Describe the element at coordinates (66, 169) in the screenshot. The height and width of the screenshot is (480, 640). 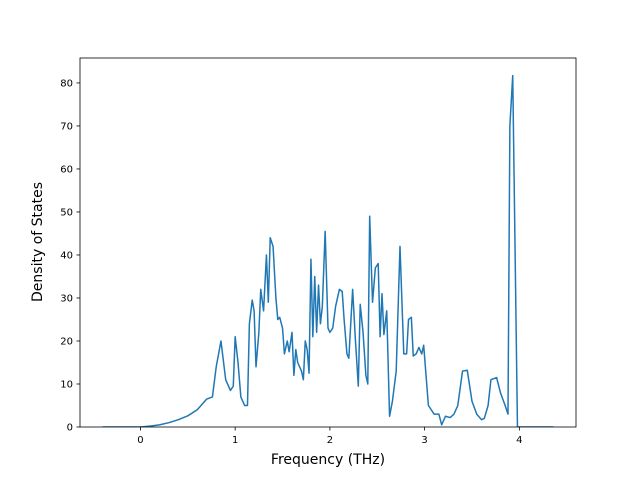
I see `y-tick-label: 60` at that location.